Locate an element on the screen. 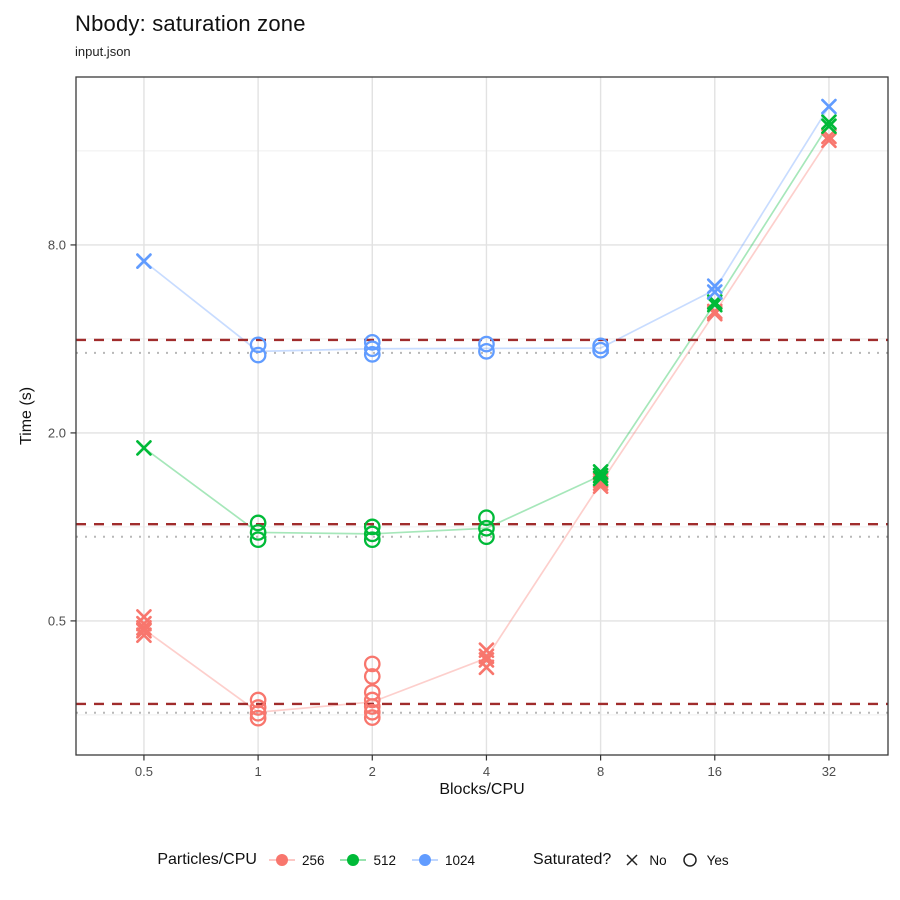 The height and width of the screenshot is (900, 900). cross-marker-icon is located at coordinates (632, 860).